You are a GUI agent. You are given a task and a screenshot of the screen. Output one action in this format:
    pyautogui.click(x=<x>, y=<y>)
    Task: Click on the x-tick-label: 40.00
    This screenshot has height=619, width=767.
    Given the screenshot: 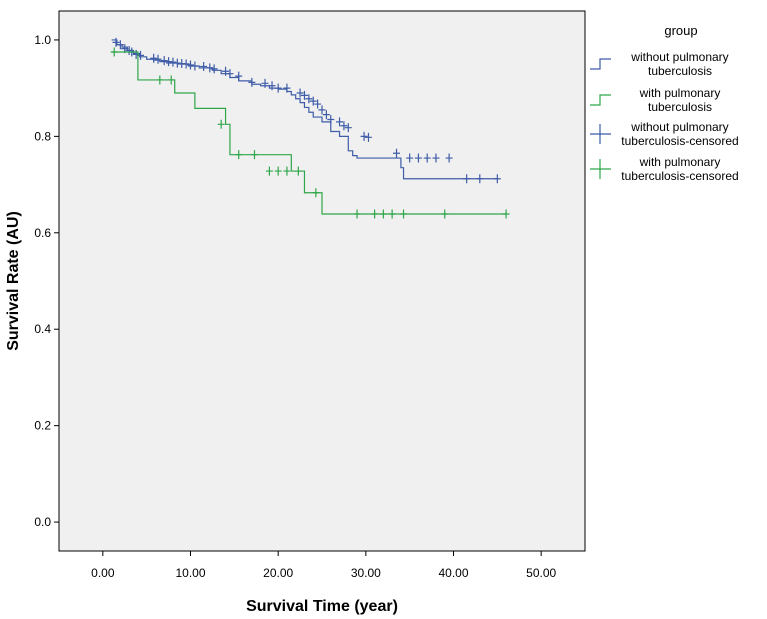 What is the action you would take?
    pyautogui.click(x=453, y=573)
    